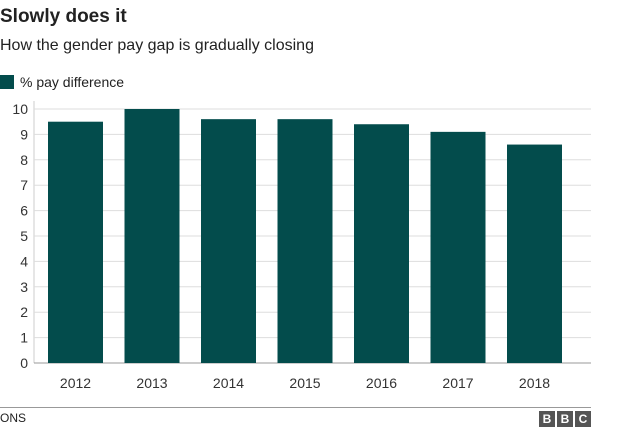  What do you see at coordinates (152, 236) in the screenshot?
I see `bar-2013` at bounding box center [152, 236].